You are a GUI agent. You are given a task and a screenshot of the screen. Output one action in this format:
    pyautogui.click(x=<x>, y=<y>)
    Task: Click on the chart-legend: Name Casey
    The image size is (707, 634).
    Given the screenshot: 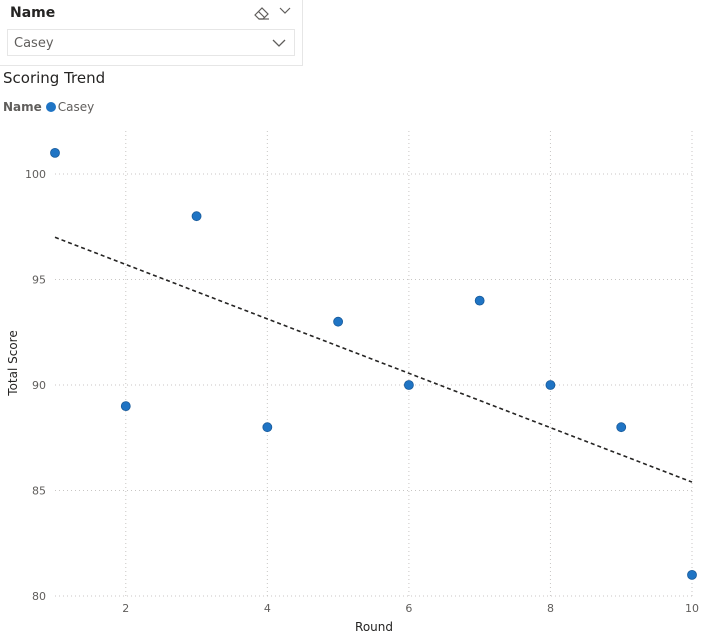 What is the action you would take?
    pyautogui.click(x=48, y=107)
    